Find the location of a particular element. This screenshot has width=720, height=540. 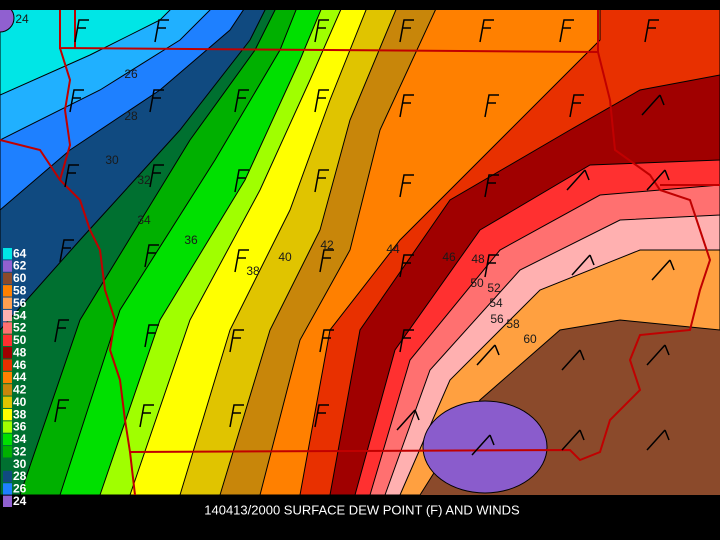

legend-label: 64 is located at coordinates (20, 253).